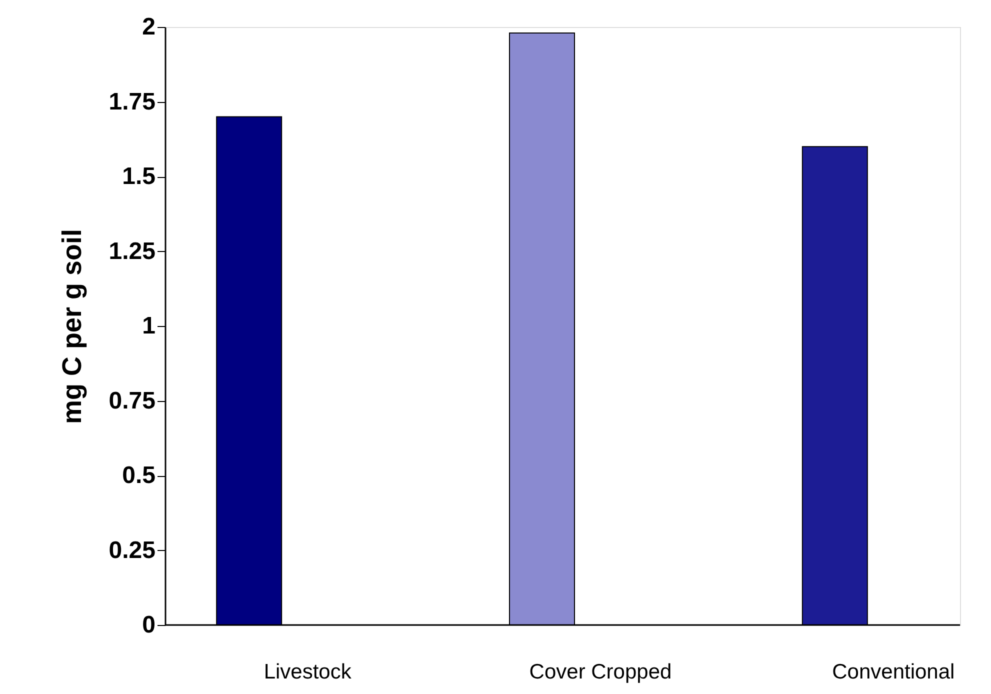 The height and width of the screenshot is (694, 991). I want to click on y-tick-label: 0.25, so click(132, 550).